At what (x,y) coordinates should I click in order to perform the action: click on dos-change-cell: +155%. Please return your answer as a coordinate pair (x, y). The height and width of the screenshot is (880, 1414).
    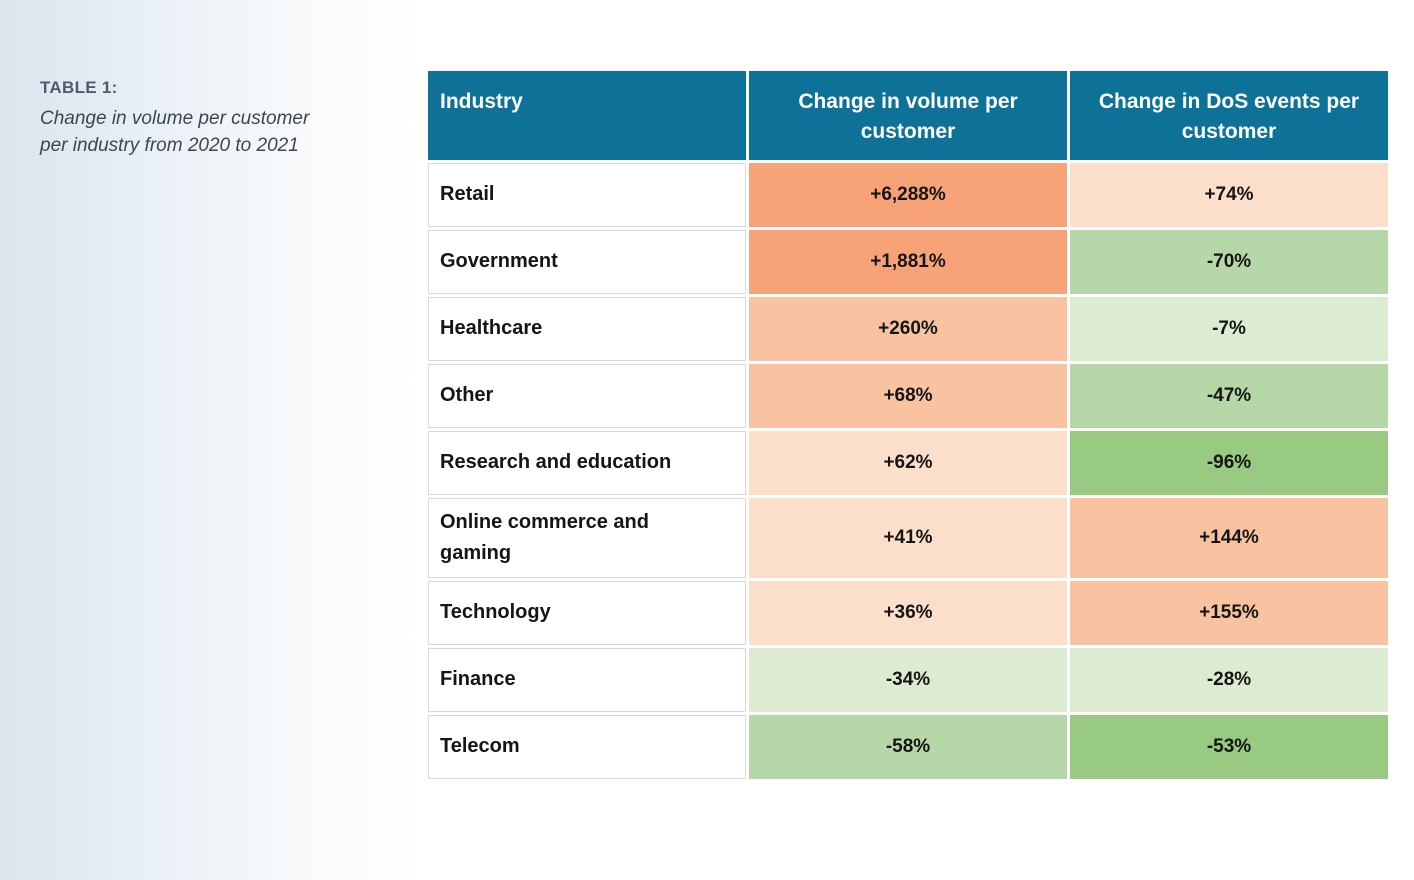
    Looking at the image, I should click on (1229, 612).